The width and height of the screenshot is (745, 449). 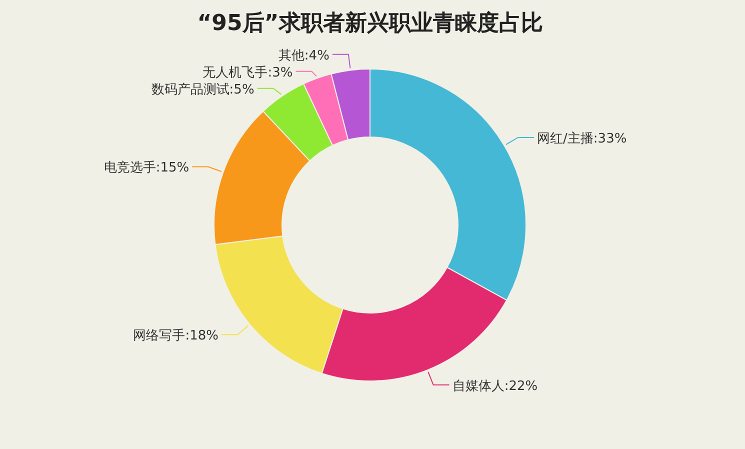 I want to click on slice-label: 网络写手:18%, so click(x=175, y=336).